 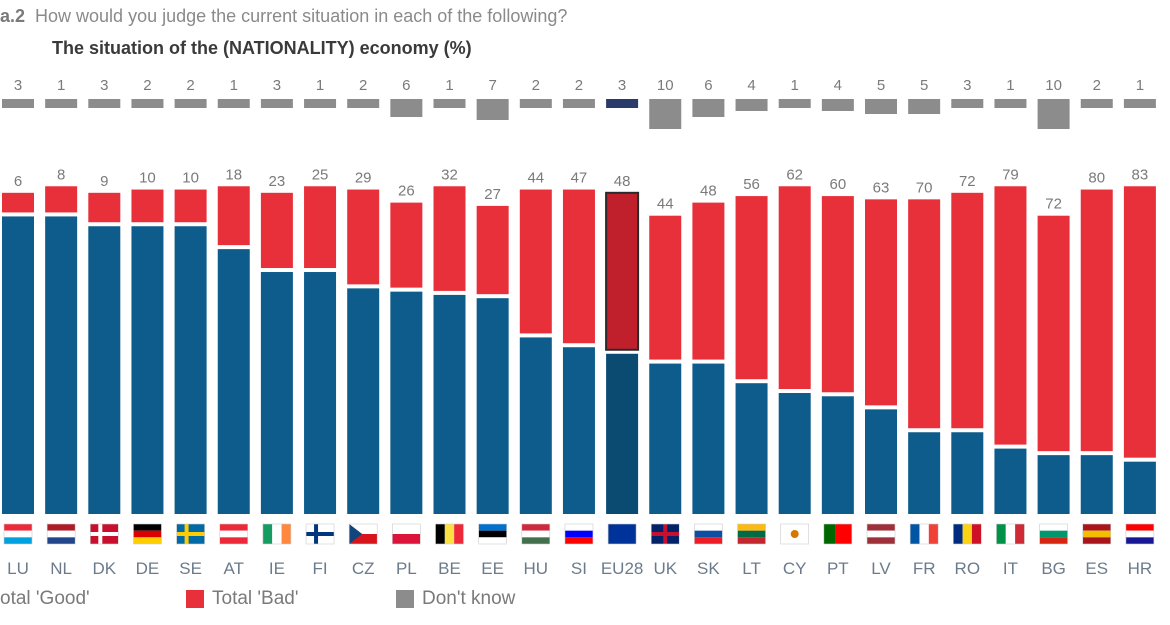 I want to click on value-bad-se: 10, so click(x=190, y=178).